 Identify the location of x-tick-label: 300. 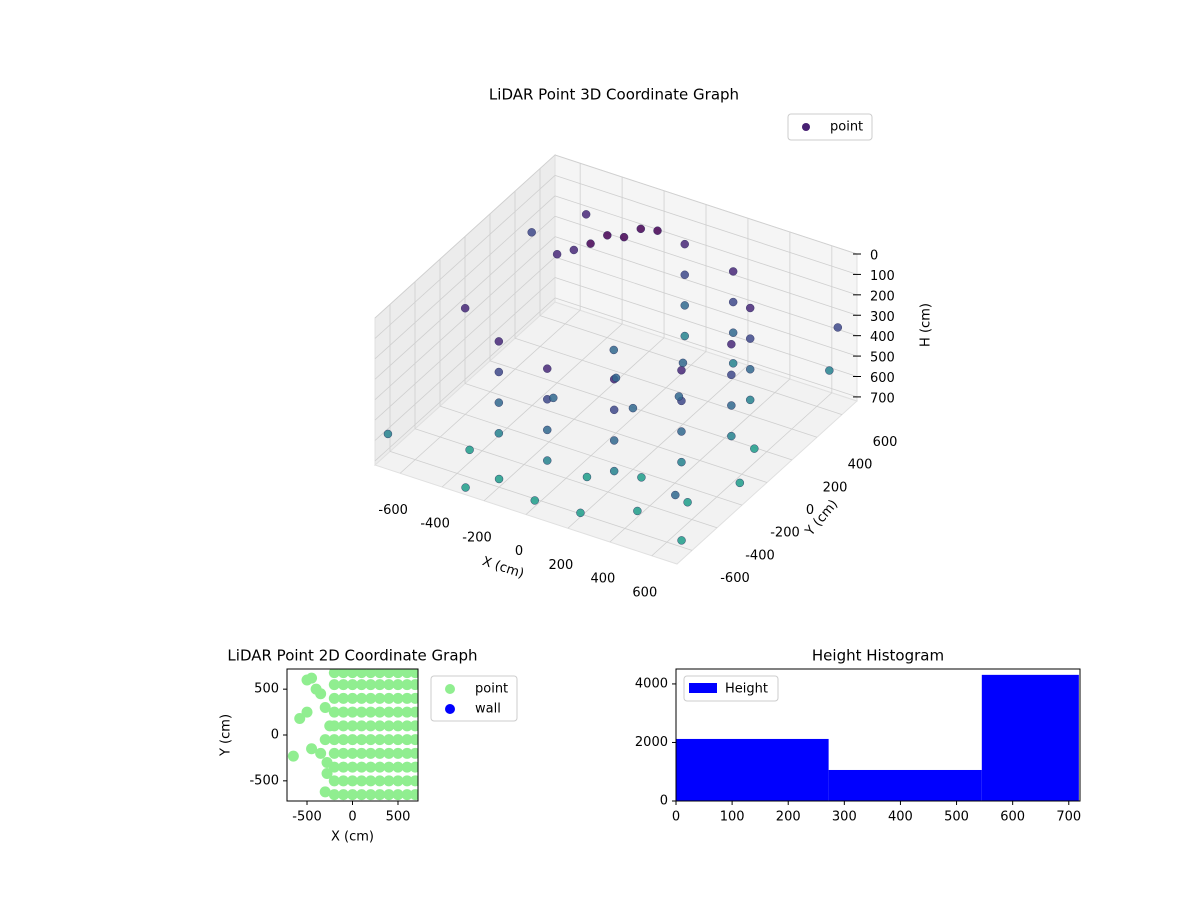
(844, 817).